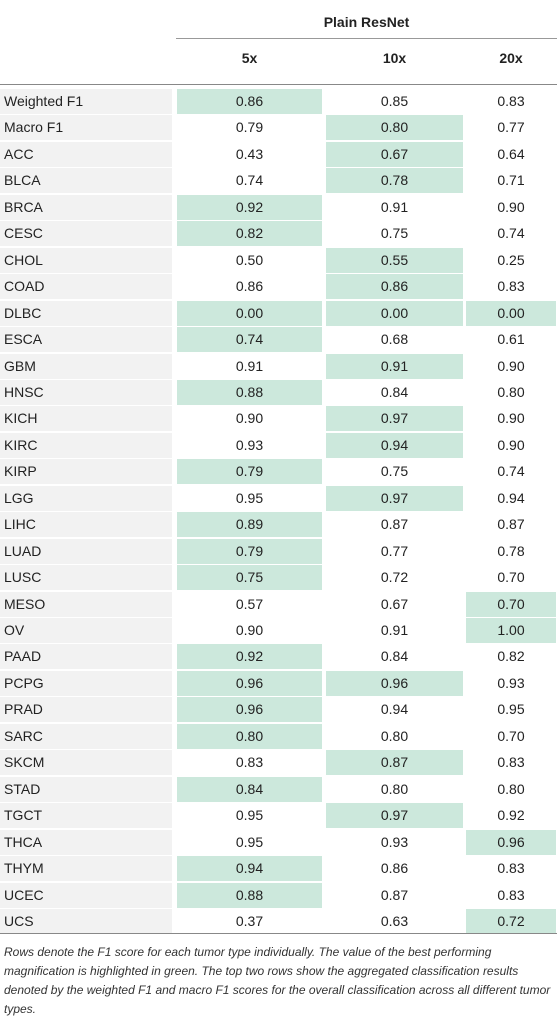  I want to click on table-row: COAD 0.86 0.86 0.83, so click(278, 286).